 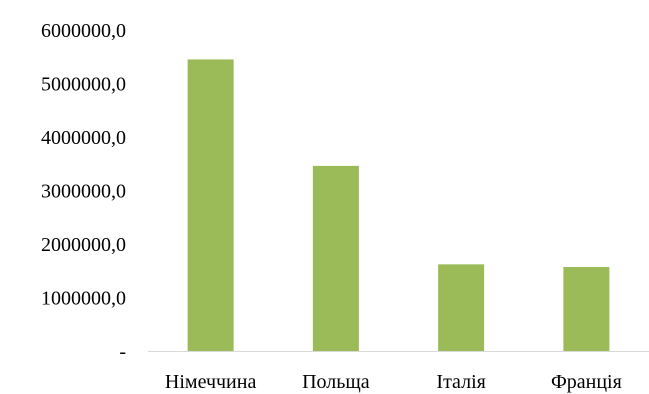 I want to click on y-tick-label: 1000000,0, so click(x=83, y=299).